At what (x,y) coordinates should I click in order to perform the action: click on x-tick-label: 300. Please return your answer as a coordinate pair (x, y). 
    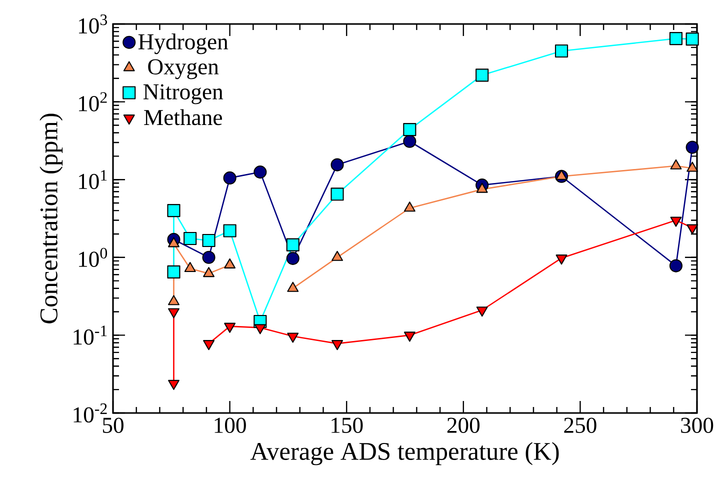
    Looking at the image, I should click on (697, 426).